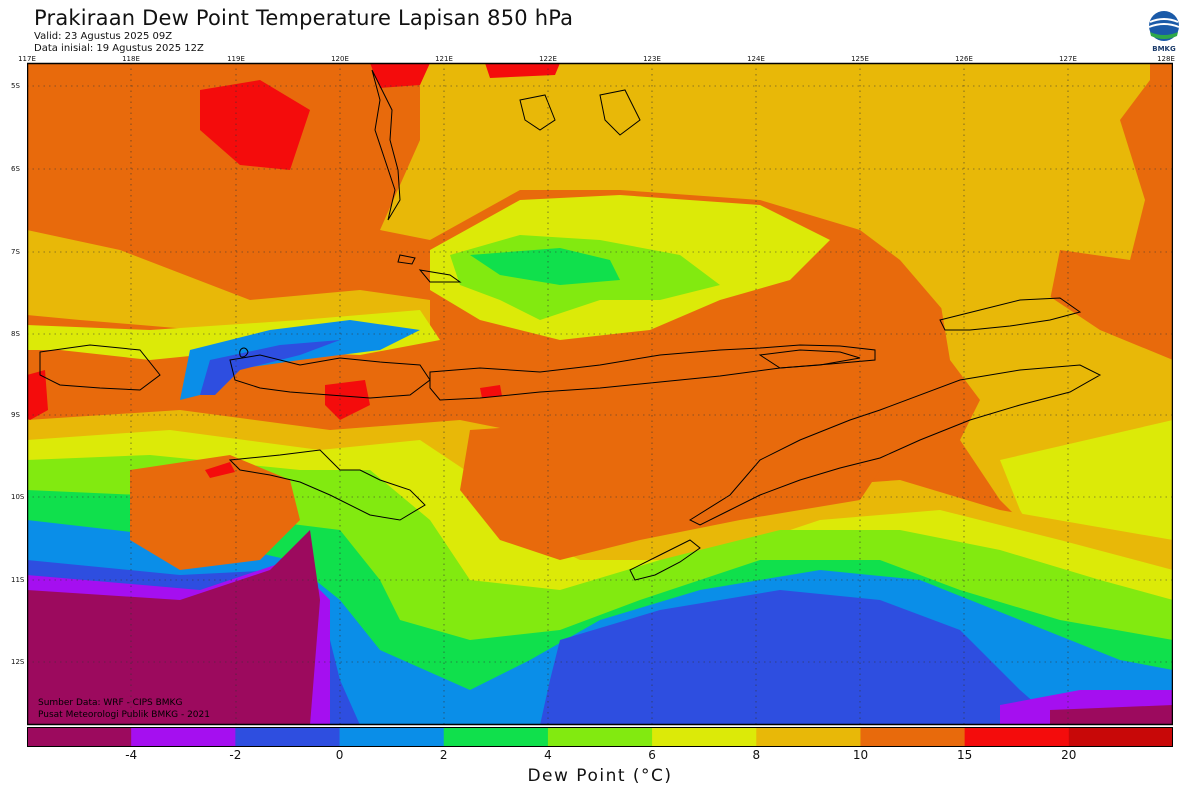 This screenshot has height=800, width=1200. I want to click on colorbar-tick-label: -2, so click(235, 755).